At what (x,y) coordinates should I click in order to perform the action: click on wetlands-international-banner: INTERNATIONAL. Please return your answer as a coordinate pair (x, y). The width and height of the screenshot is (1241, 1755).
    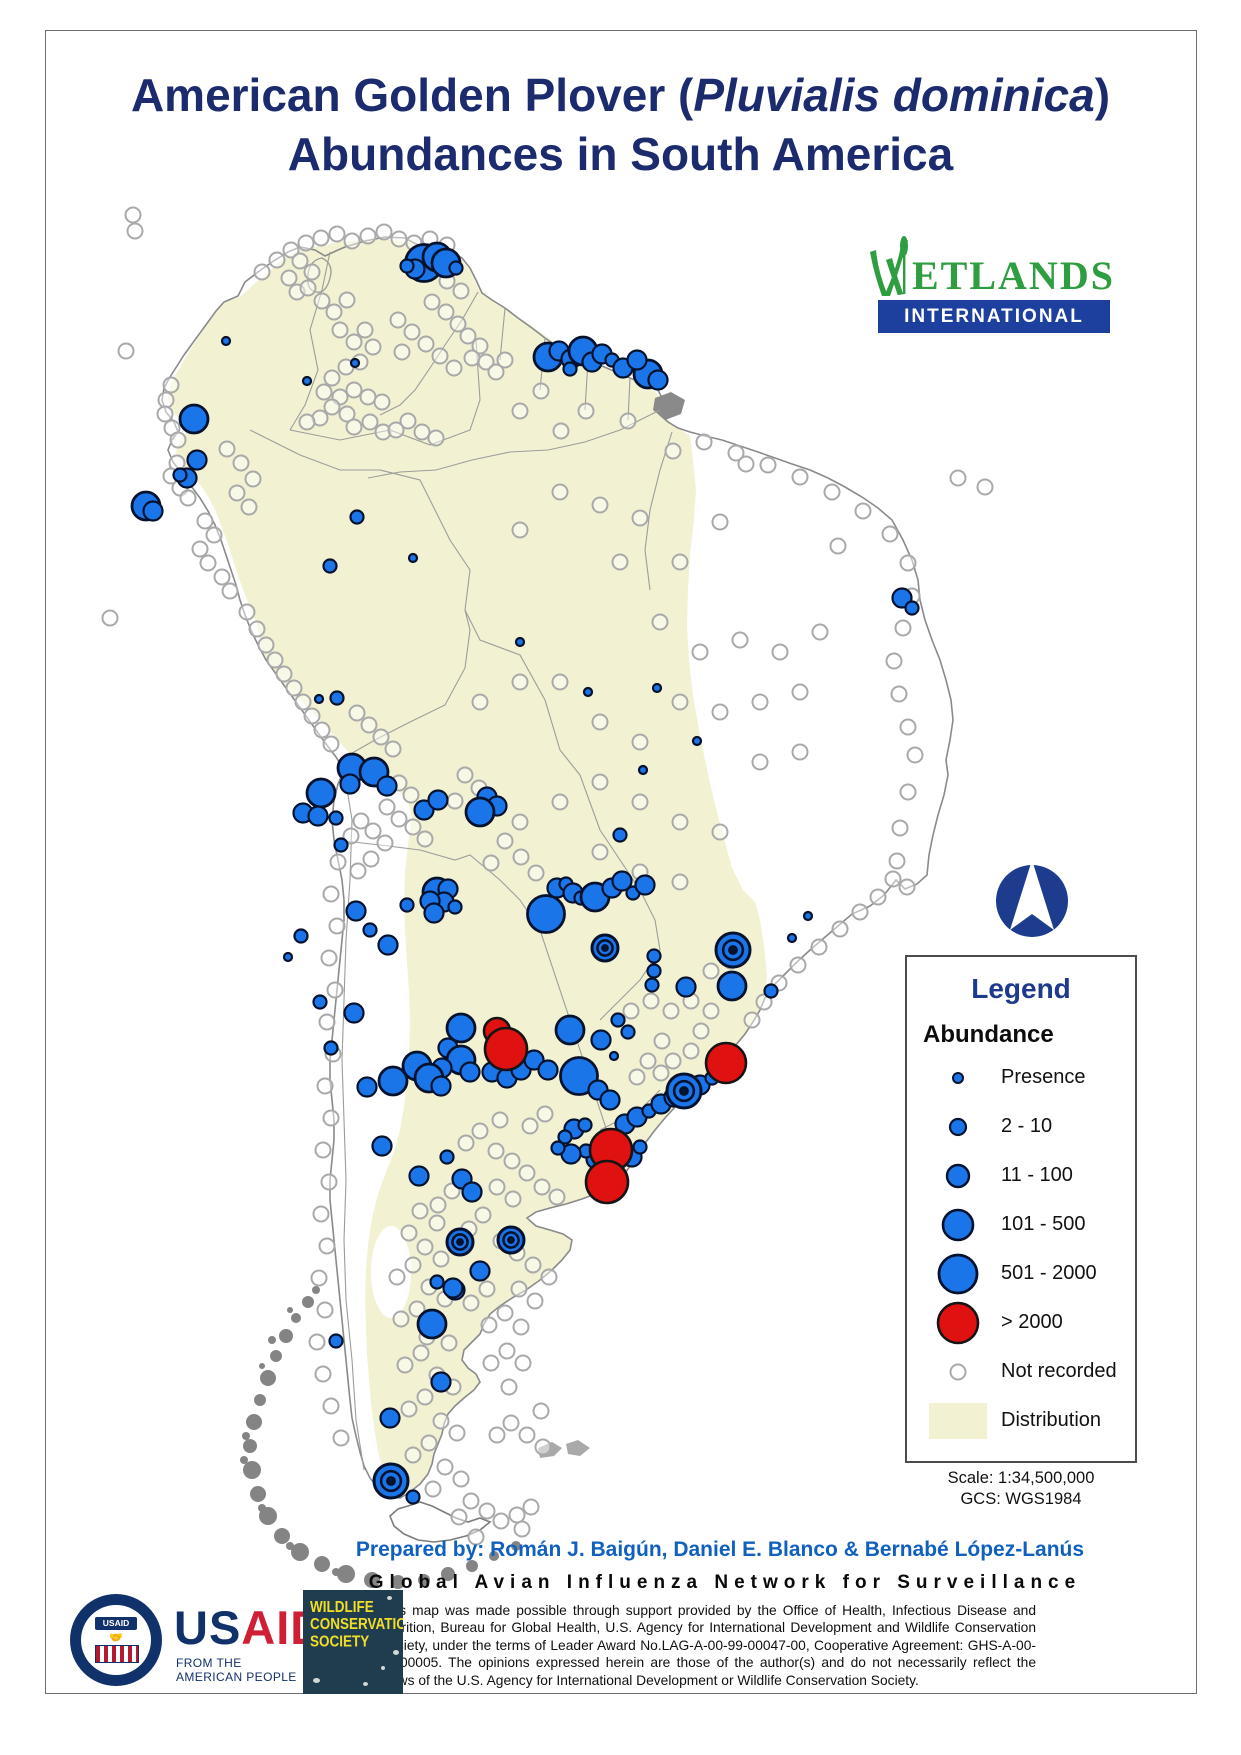
    Looking at the image, I should click on (994, 316).